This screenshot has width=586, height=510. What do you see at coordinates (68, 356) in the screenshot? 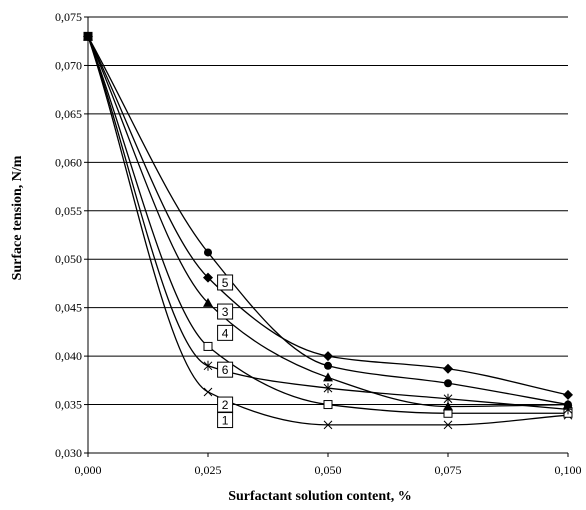
I see `y-tick-label: 0,040` at bounding box center [68, 356].